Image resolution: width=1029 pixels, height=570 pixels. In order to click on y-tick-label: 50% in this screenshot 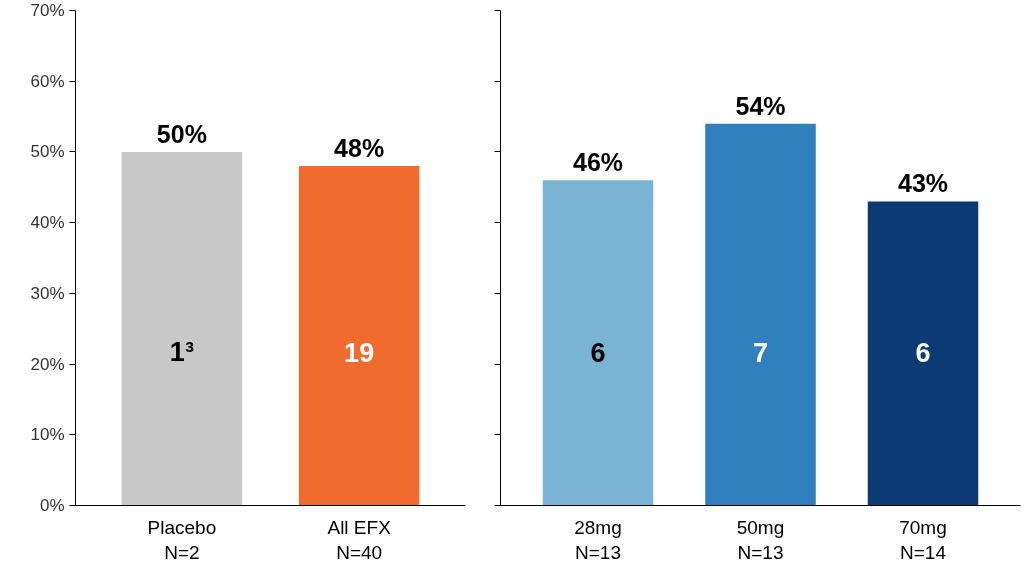, I will do `click(47, 152)`.